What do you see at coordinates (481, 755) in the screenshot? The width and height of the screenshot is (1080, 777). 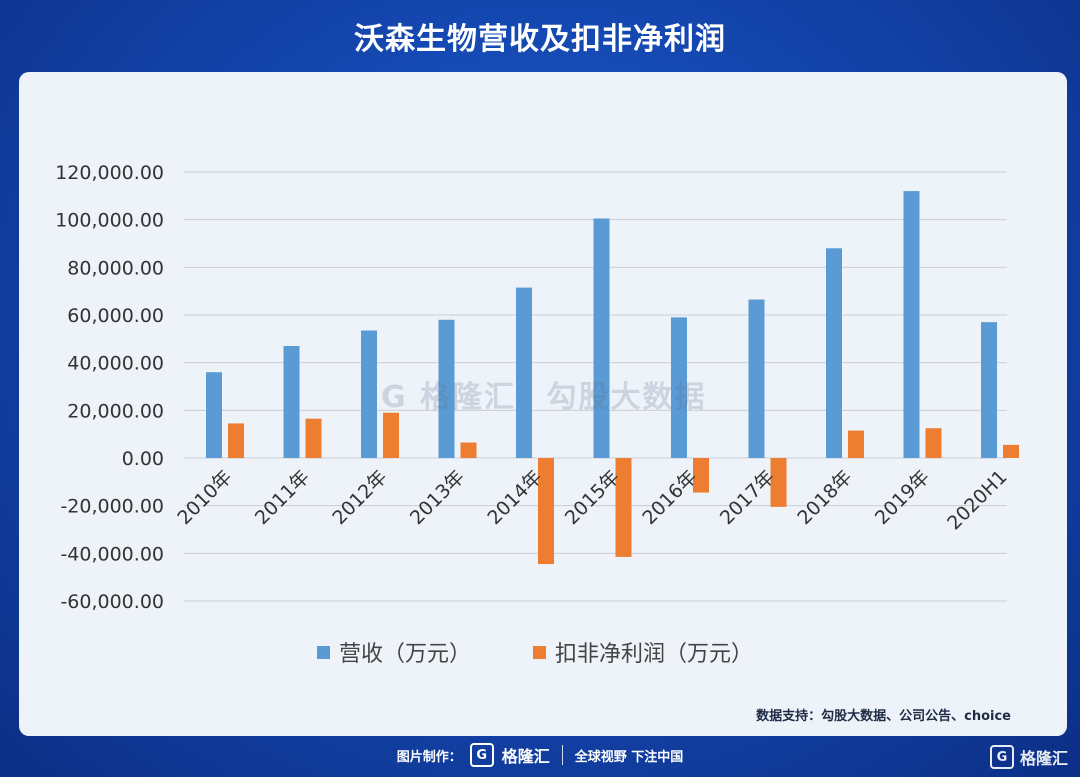 I see `brand-logo-icon: G` at bounding box center [481, 755].